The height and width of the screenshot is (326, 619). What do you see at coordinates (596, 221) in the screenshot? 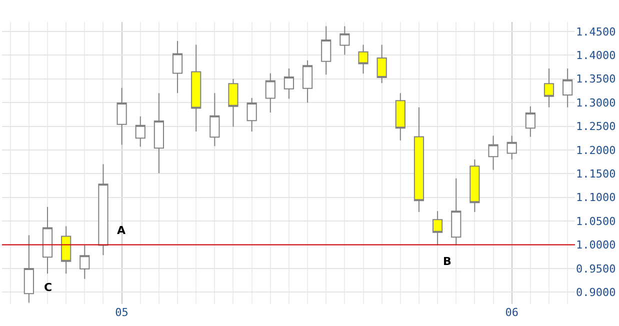
I see `y-tick-label: 1.0500` at bounding box center [596, 221].